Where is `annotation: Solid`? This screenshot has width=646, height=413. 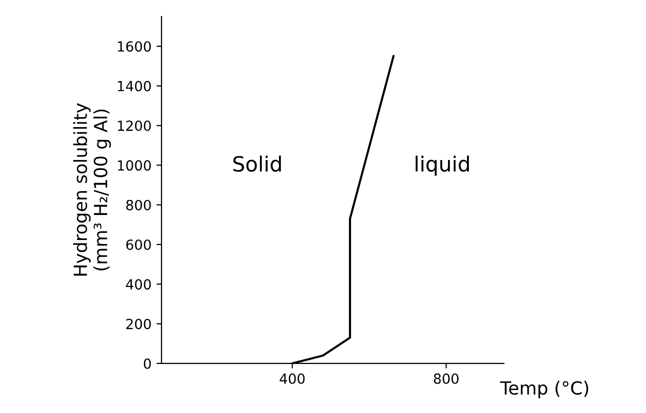 annotation: Solid is located at coordinates (257, 164).